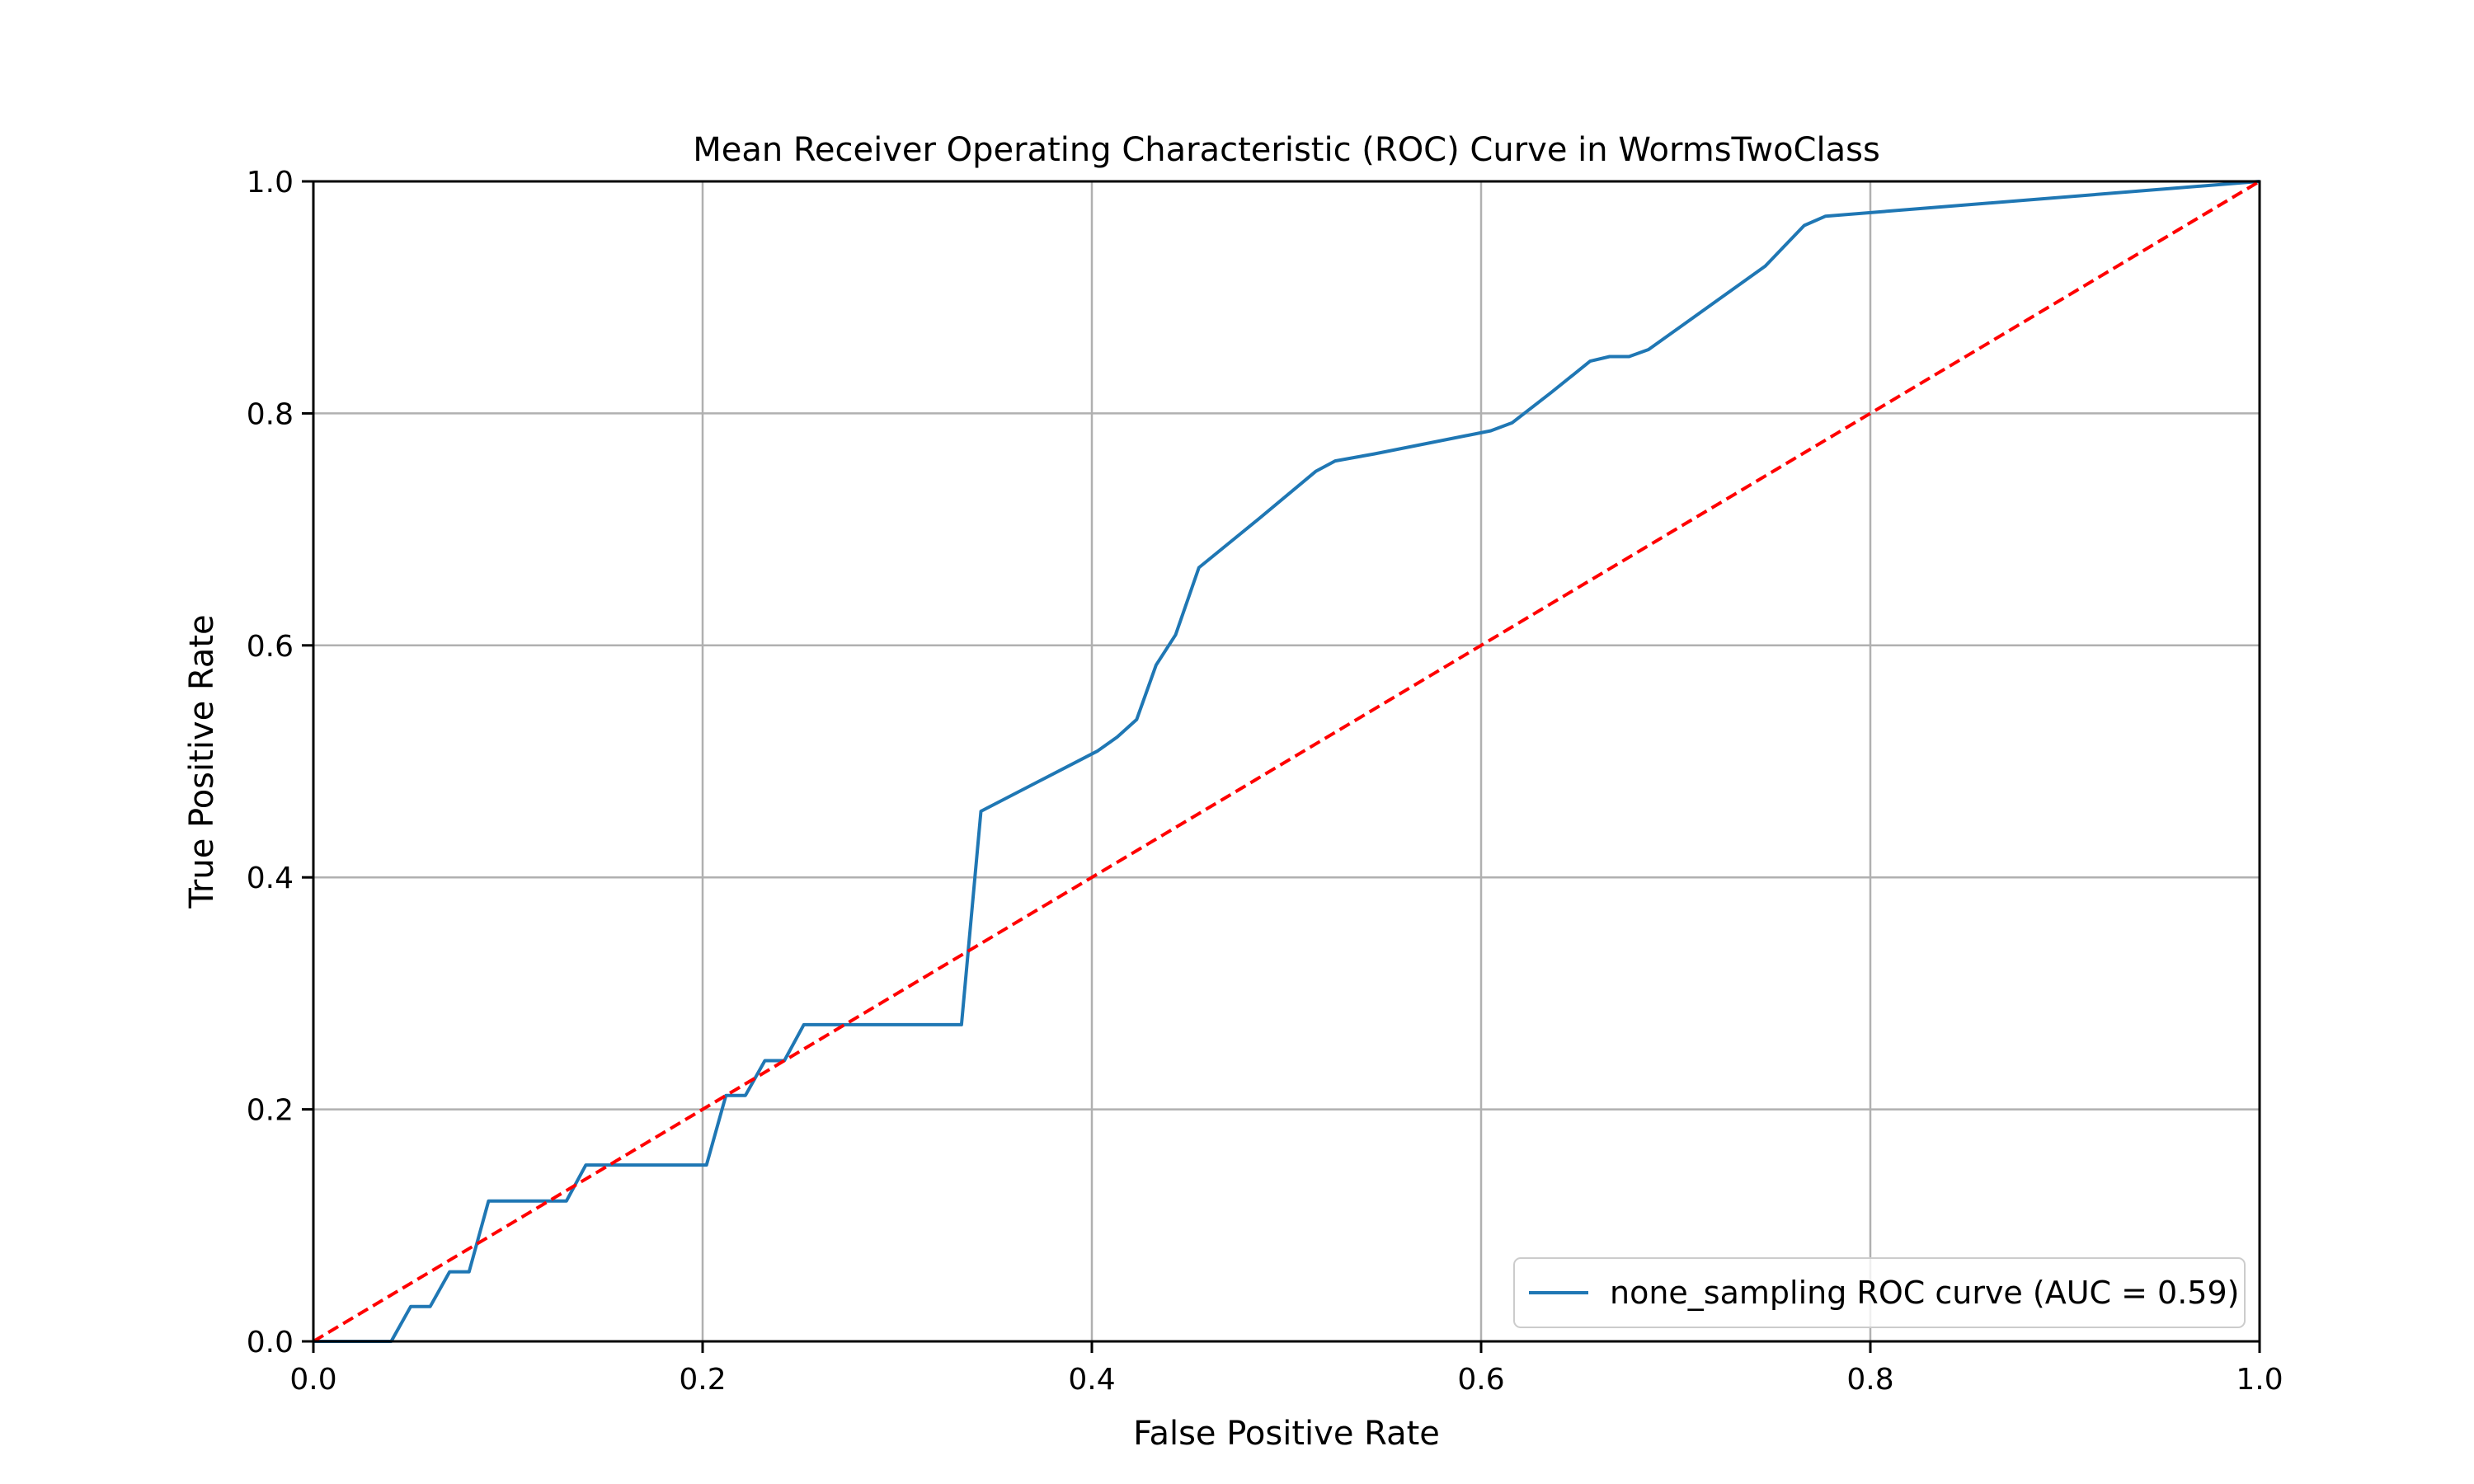 This screenshot has height=1484, width=2474. I want to click on y-tick-label: 0.2, so click(270, 1111).